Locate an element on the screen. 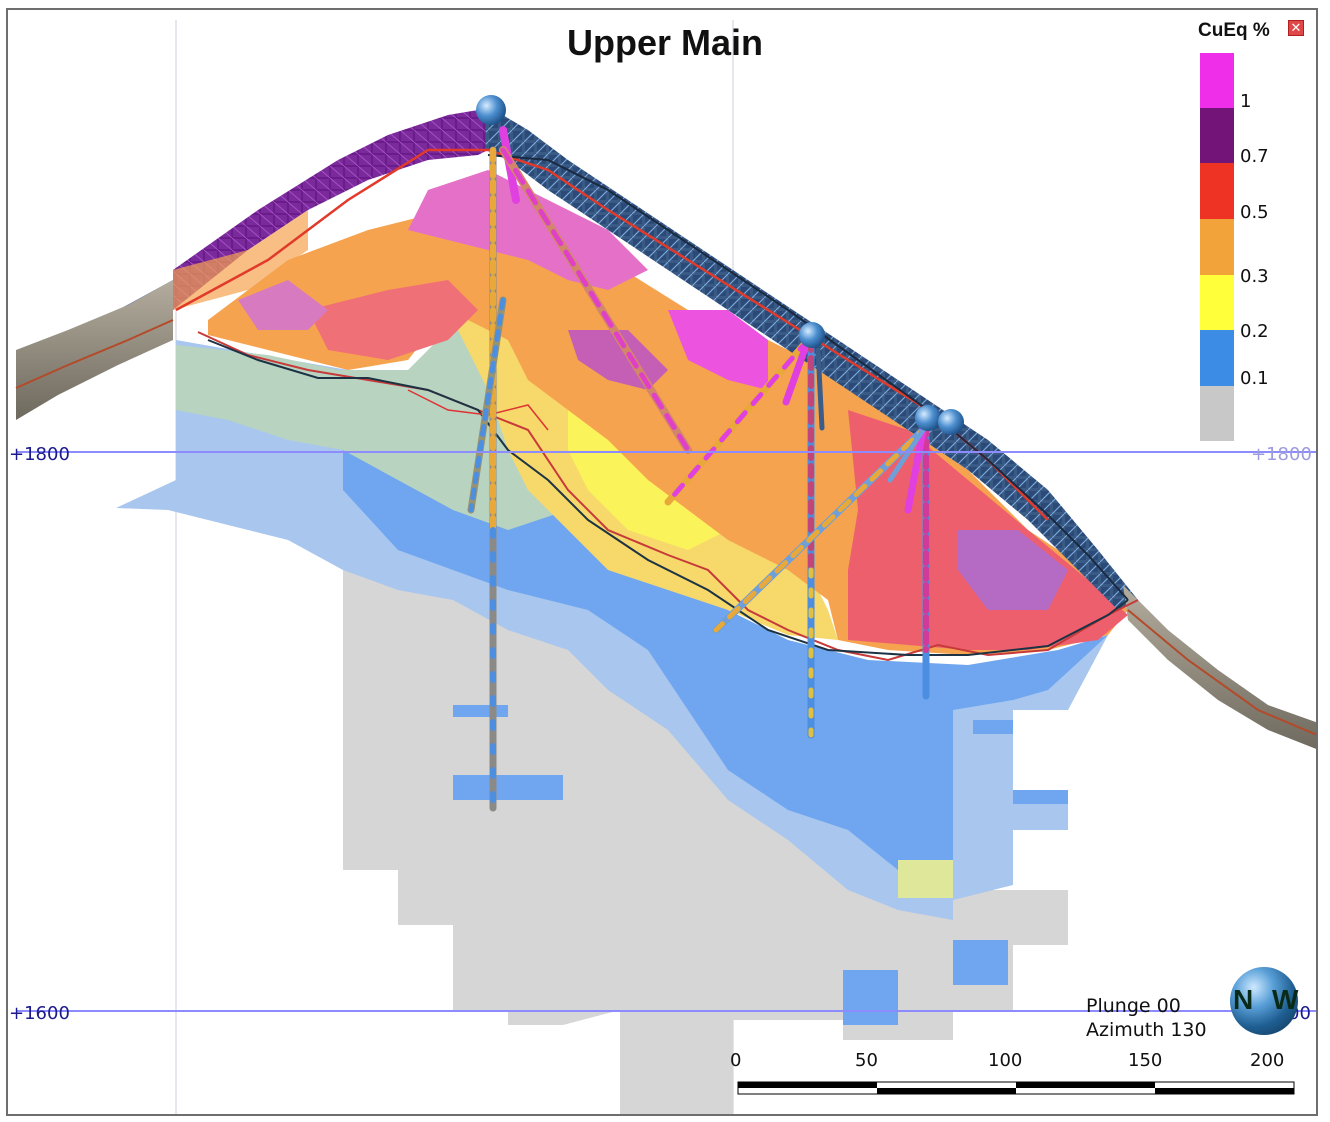 The height and width of the screenshot is (1122, 1330). close-icon: ✕ is located at coordinates (1296, 28).